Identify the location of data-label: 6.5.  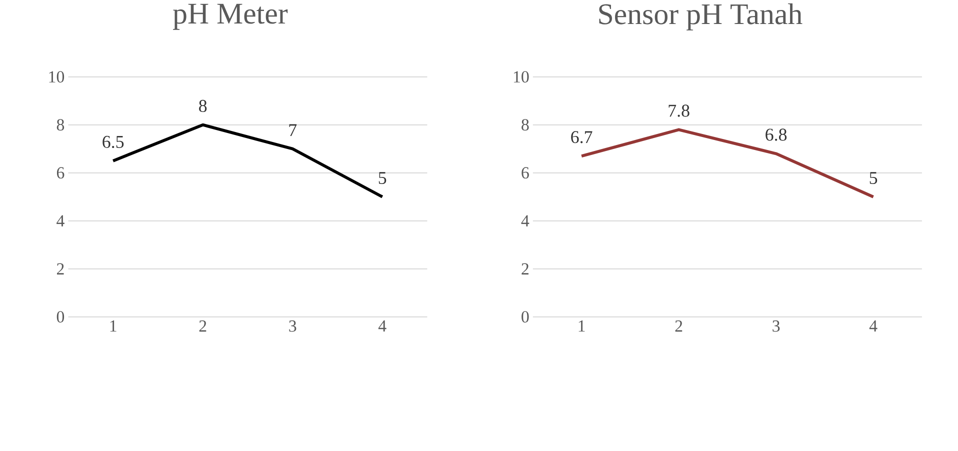
(113, 142).